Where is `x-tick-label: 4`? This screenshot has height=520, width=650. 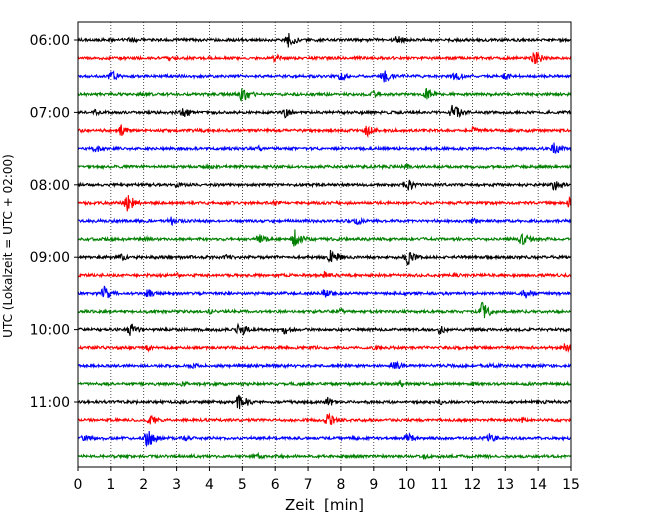
x-tick-label: 4 is located at coordinates (209, 485).